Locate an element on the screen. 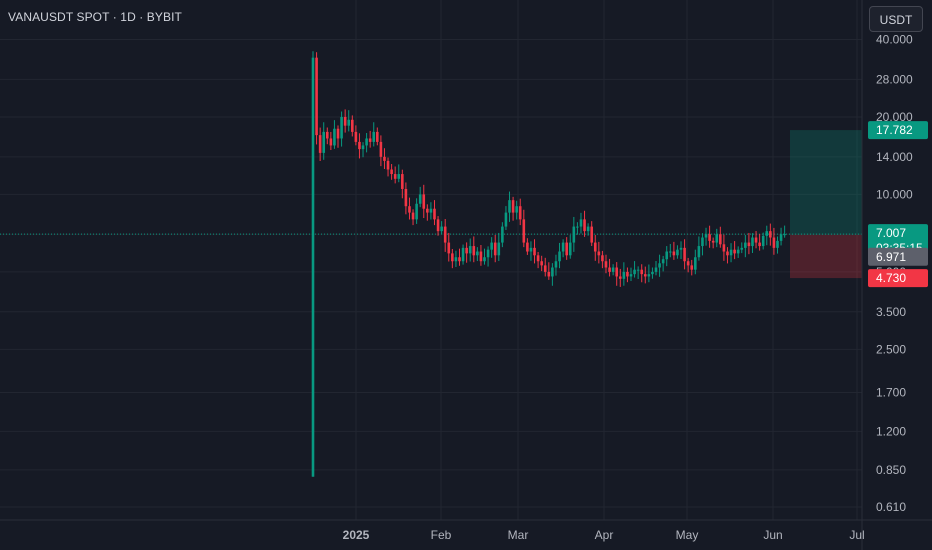 The width and height of the screenshot is (932, 550). time-tick-label: Jul is located at coordinates (856, 535).